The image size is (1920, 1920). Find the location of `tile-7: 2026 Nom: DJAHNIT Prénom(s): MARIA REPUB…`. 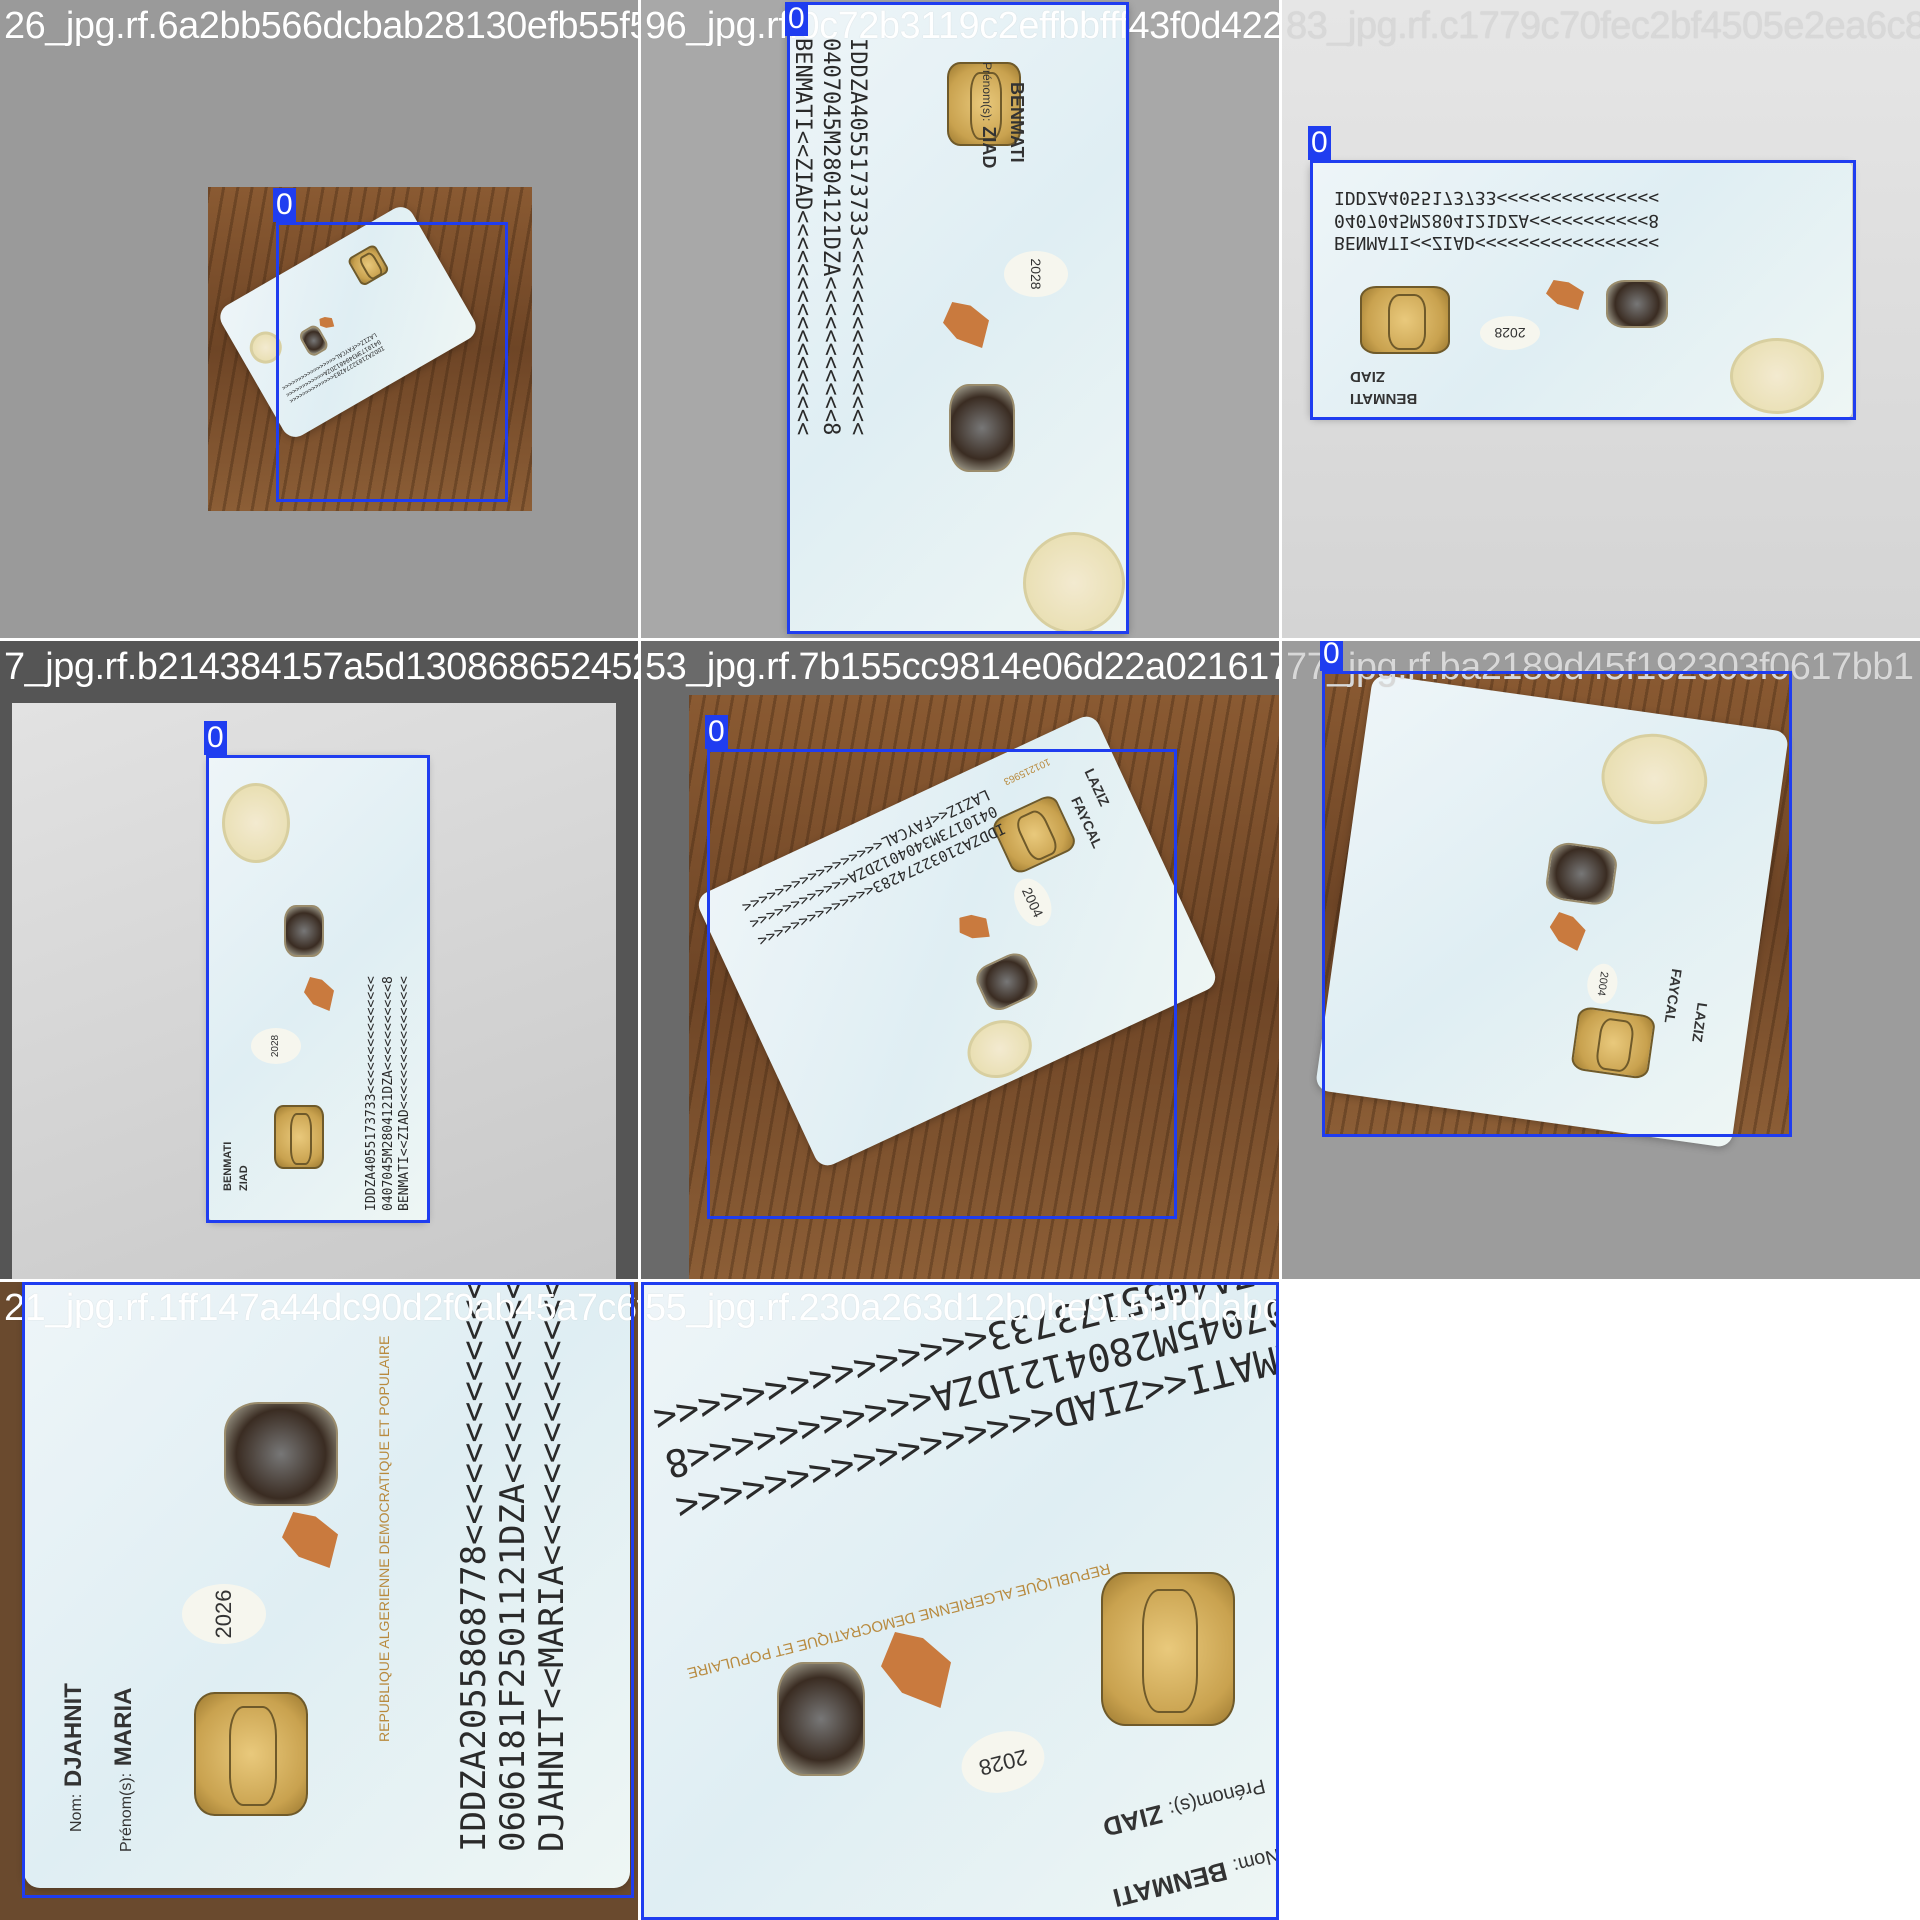

tile-7: 2026 Nom: DJAHNIT Prénom(s): MARIA REPUB… is located at coordinates (319, 1601).